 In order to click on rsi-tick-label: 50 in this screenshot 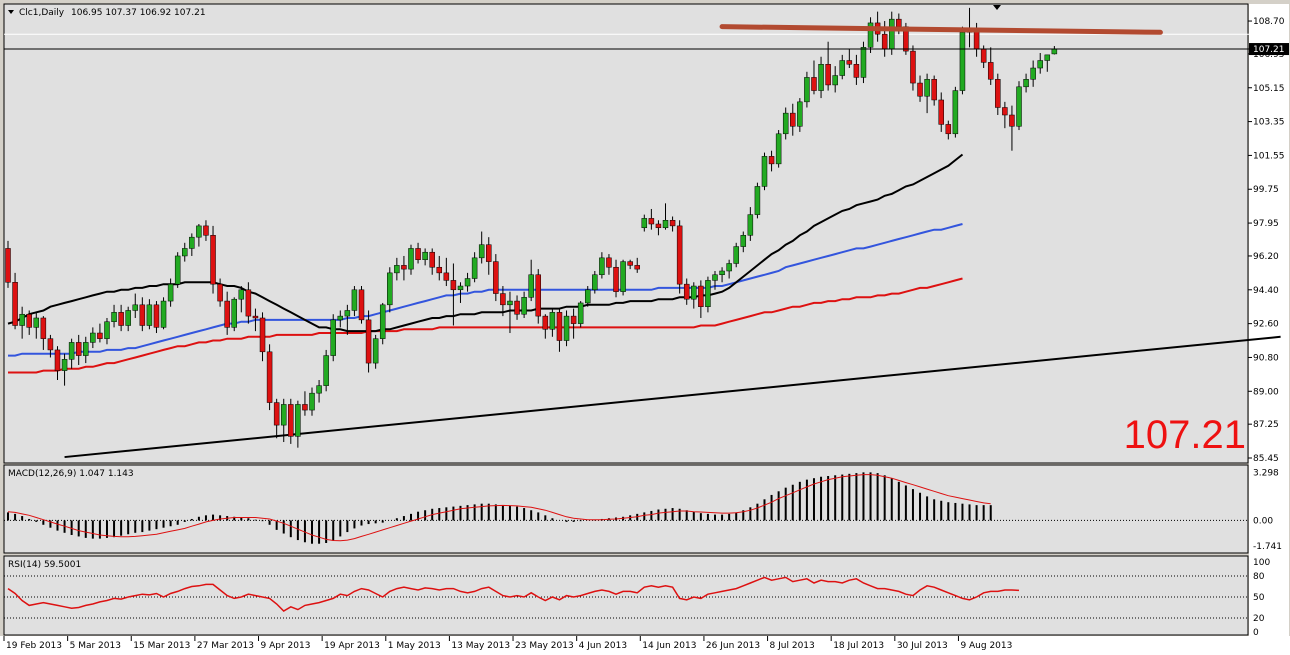, I will do `click(1259, 598)`.